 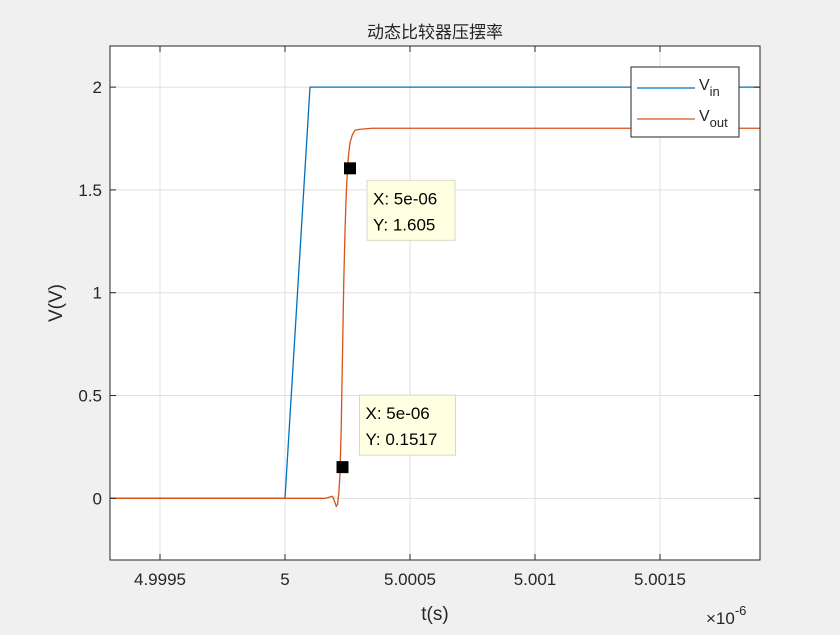 I want to click on y-tick-label: 1.5, so click(x=90, y=190).